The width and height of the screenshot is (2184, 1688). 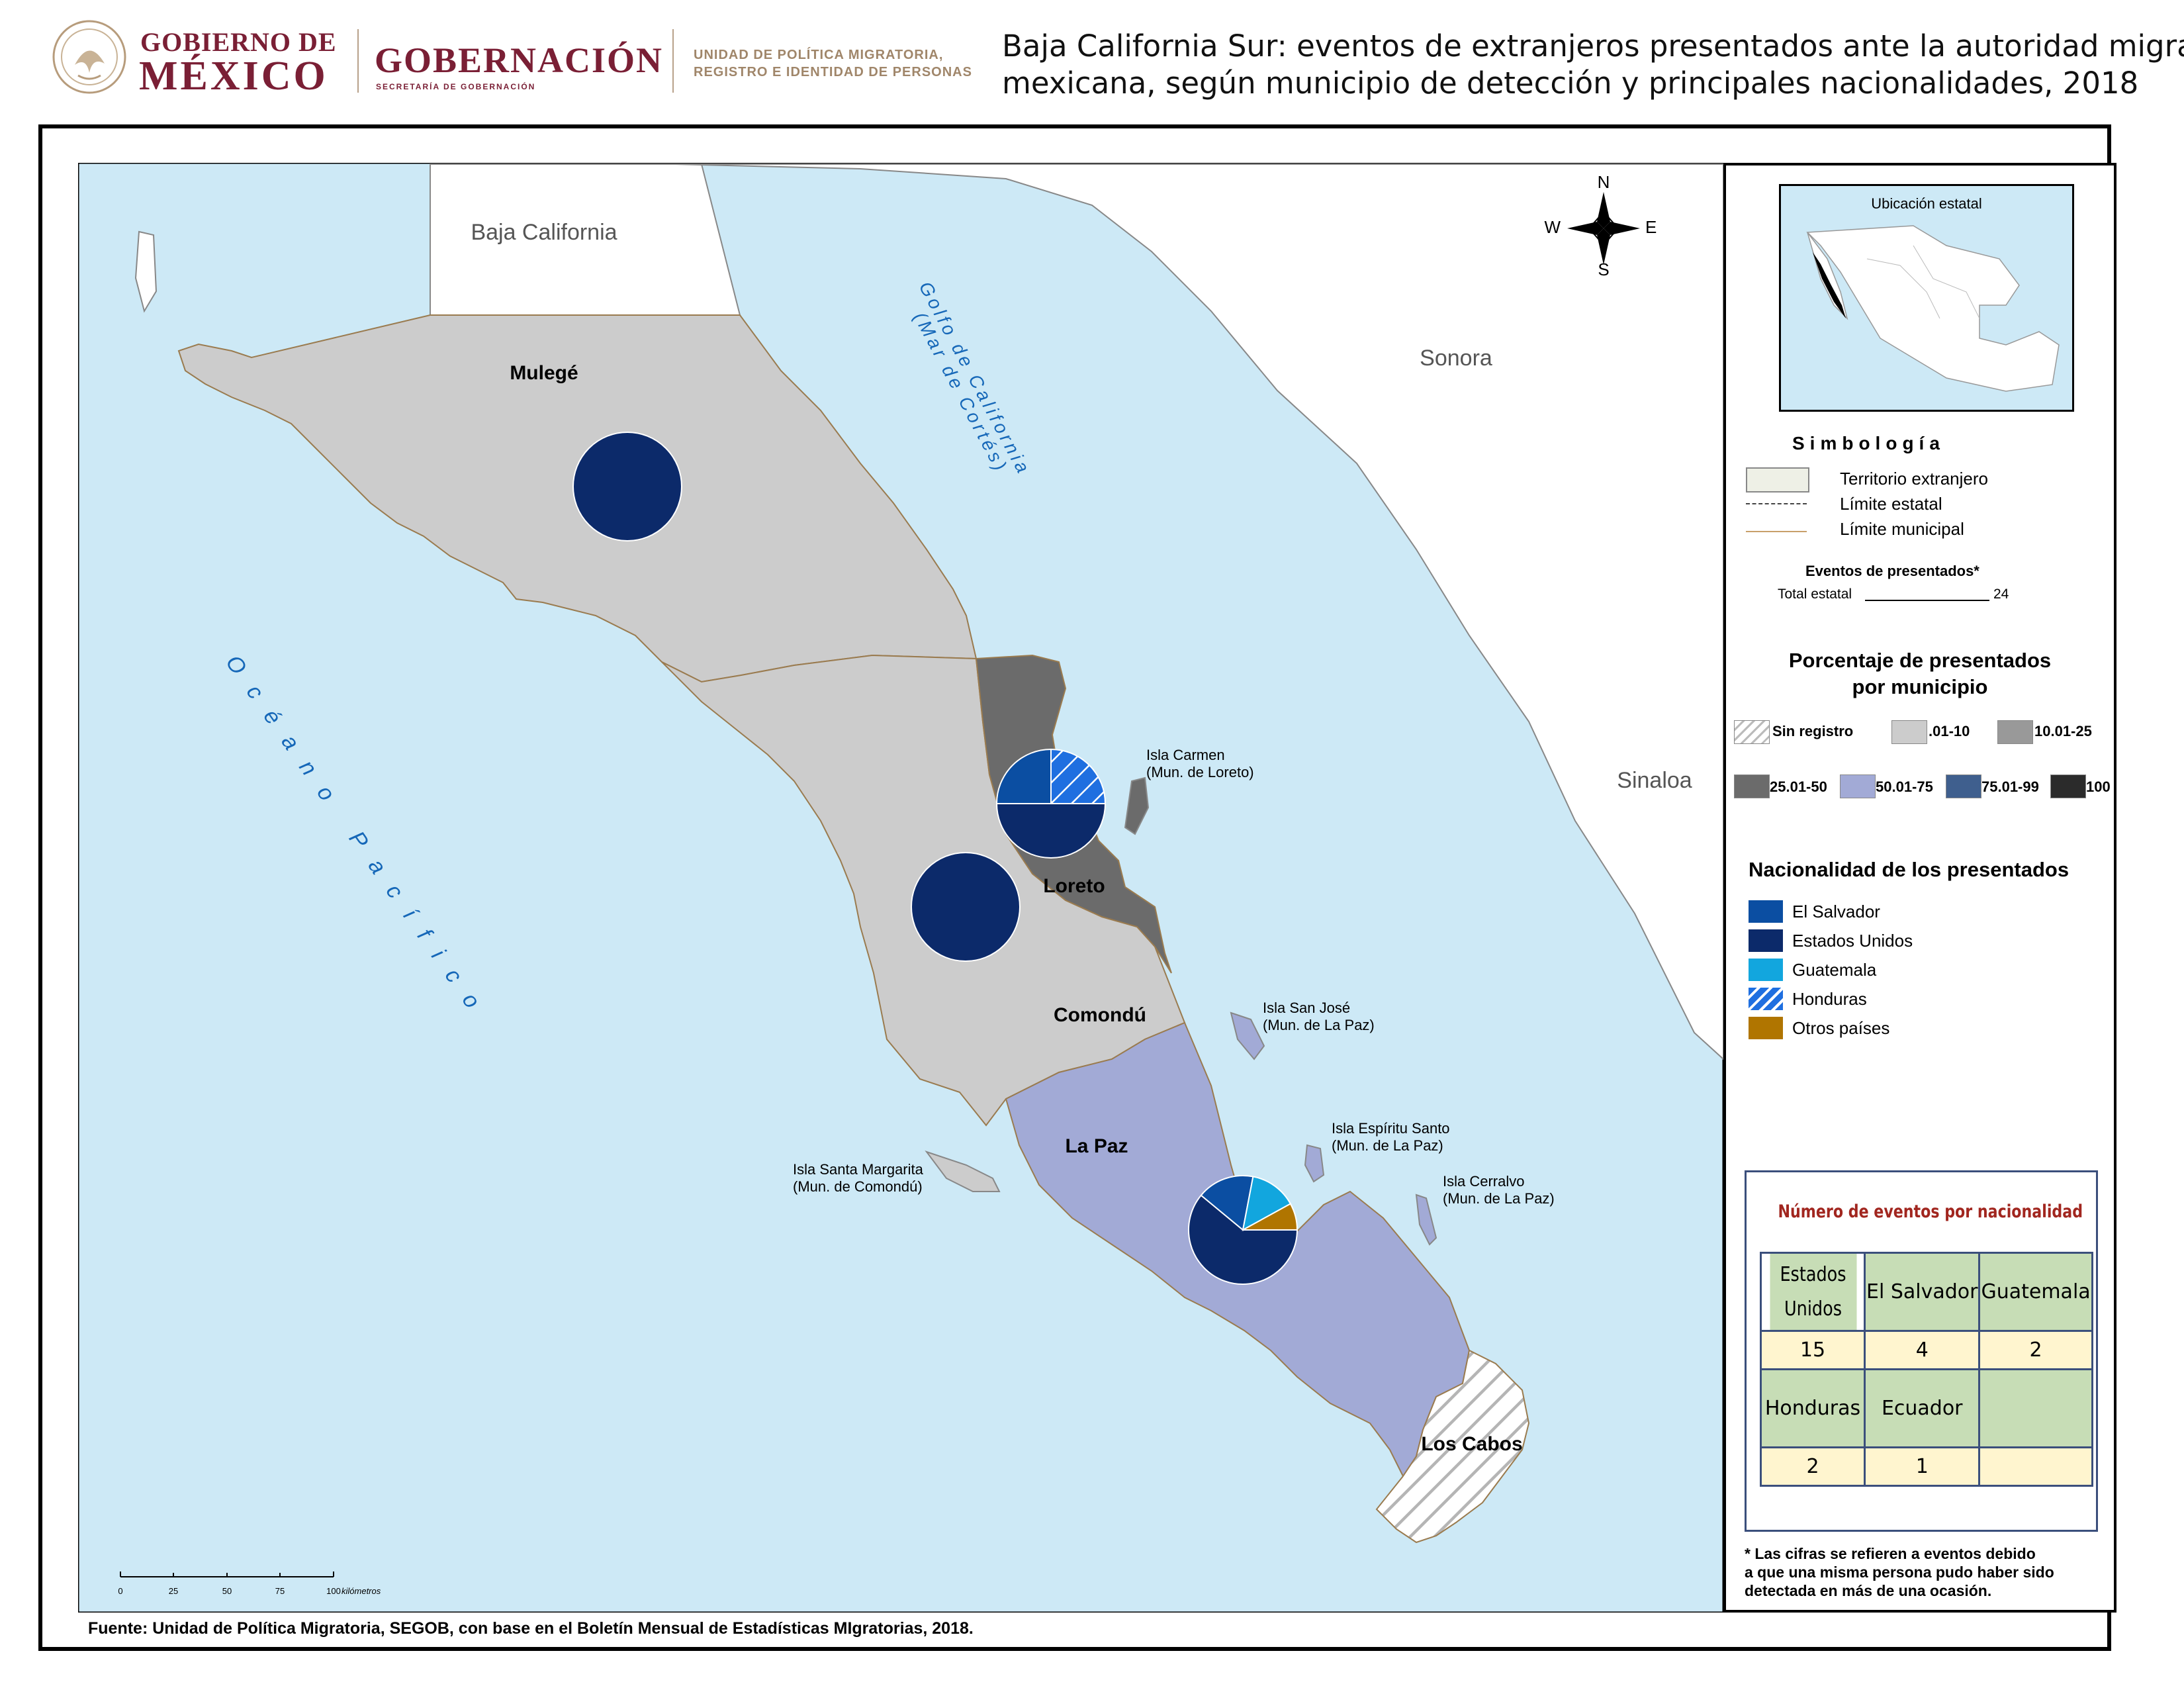 What do you see at coordinates (234, 76) in the screenshot?
I see `mexico-text: MÉXICO` at bounding box center [234, 76].